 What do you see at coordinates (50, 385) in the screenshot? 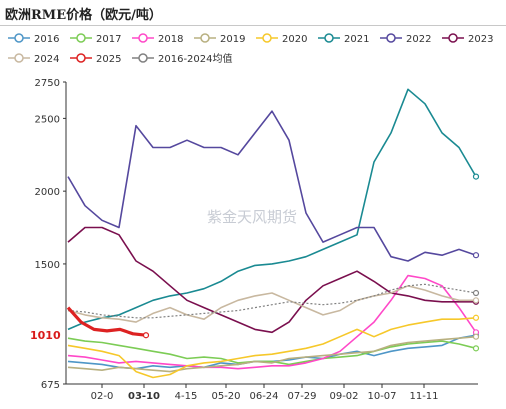
I see `y-tick-label: 675` at bounding box center [50, 385].